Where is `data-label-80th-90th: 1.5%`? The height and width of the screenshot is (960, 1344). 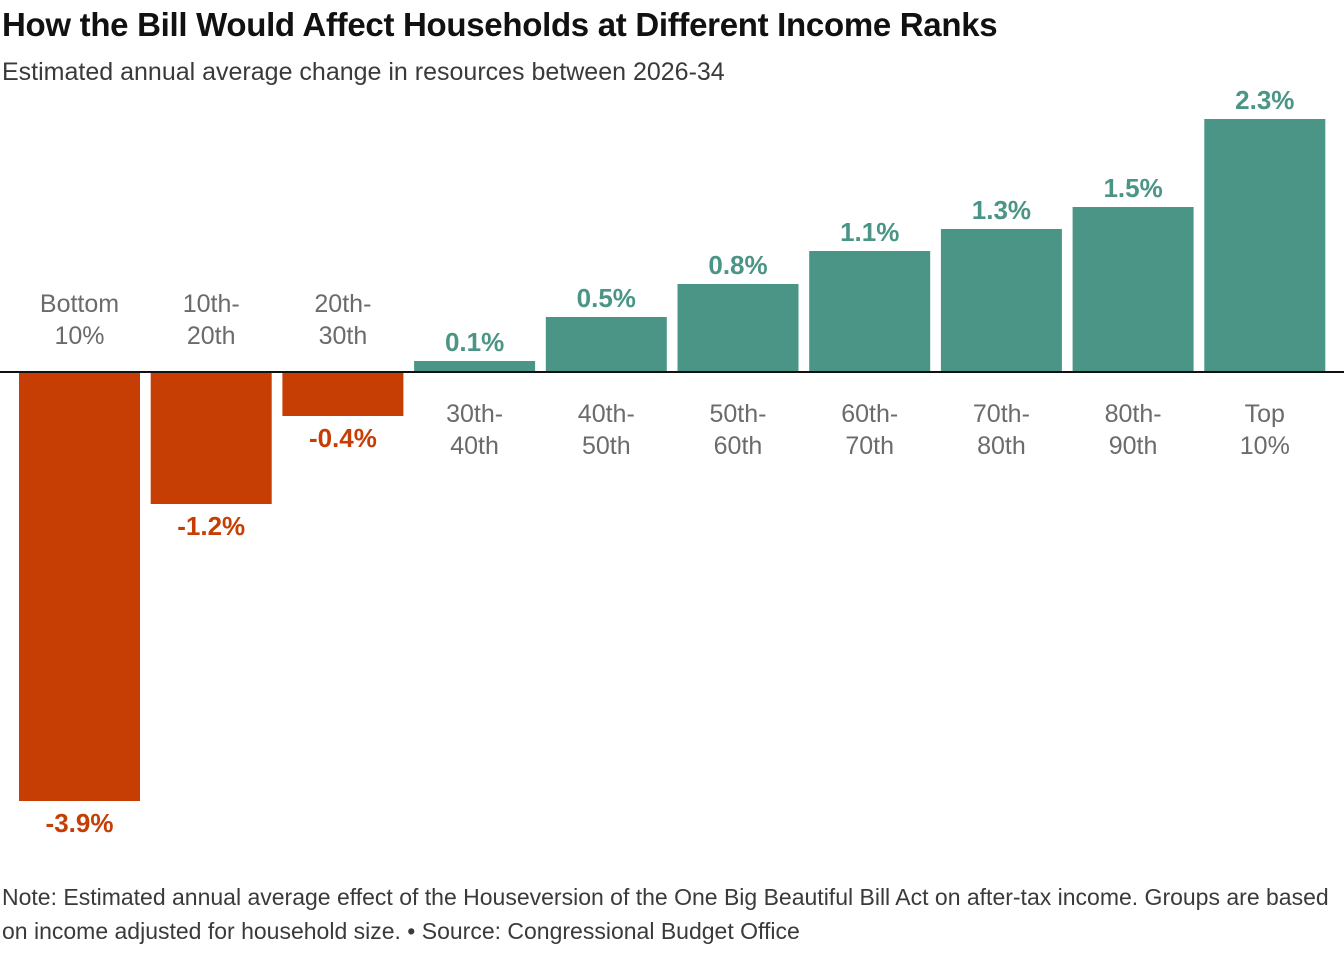 data-label-80th-90th: 1.5% is located at coordinates (1132, 188).